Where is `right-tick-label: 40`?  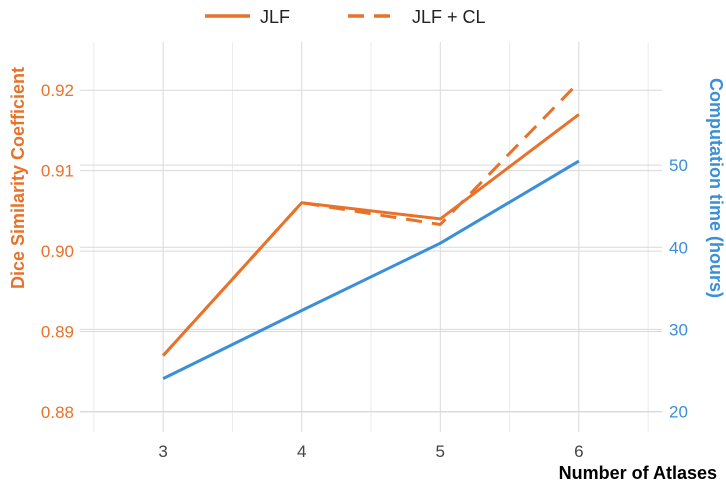 right-tick-label: 40 is located at coordinates (678, 247).